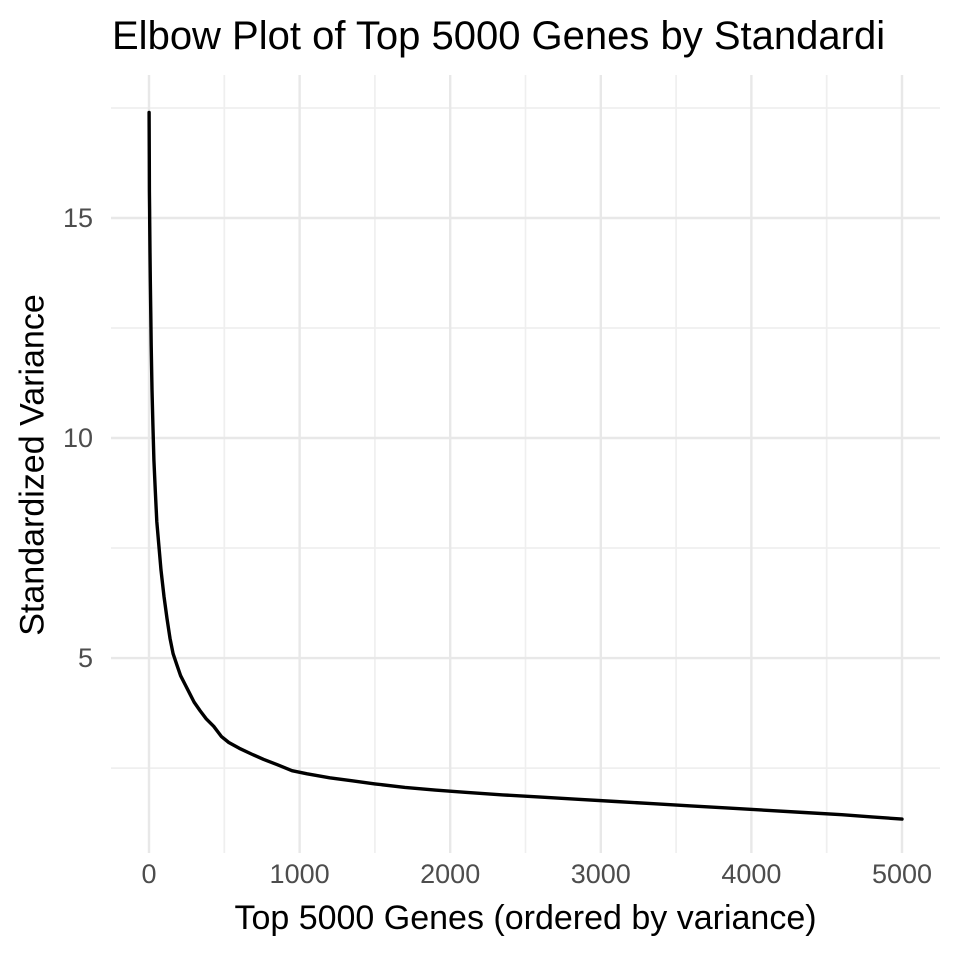 The image size is (960, 960). Describe the element at coordinates (600, 874) in the screenshot. I see `x-tick-label: 3000` at that location.